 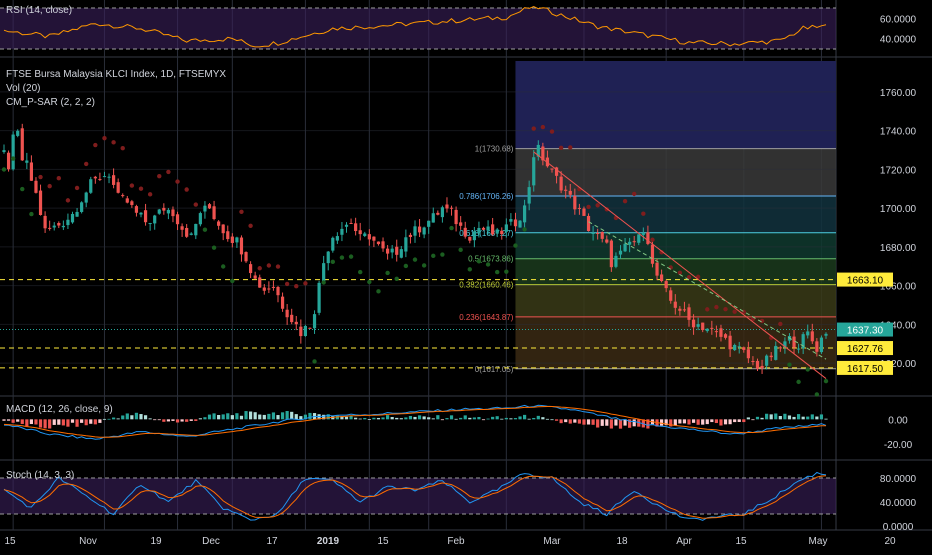 What do you see at coordinates (491, 259) in the screenshot?
I see `fib-label: 0.5(1673.86)` at bounding box center [491, 259].